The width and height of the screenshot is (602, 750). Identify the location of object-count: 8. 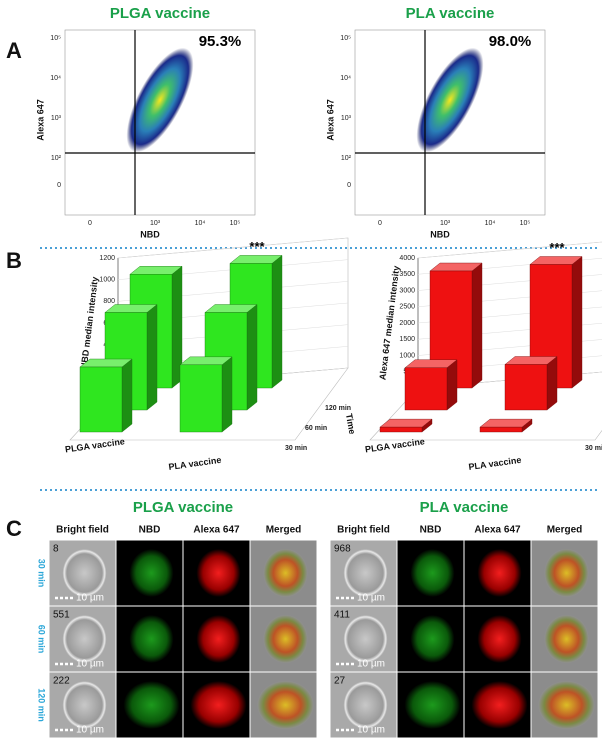
(56, 549).